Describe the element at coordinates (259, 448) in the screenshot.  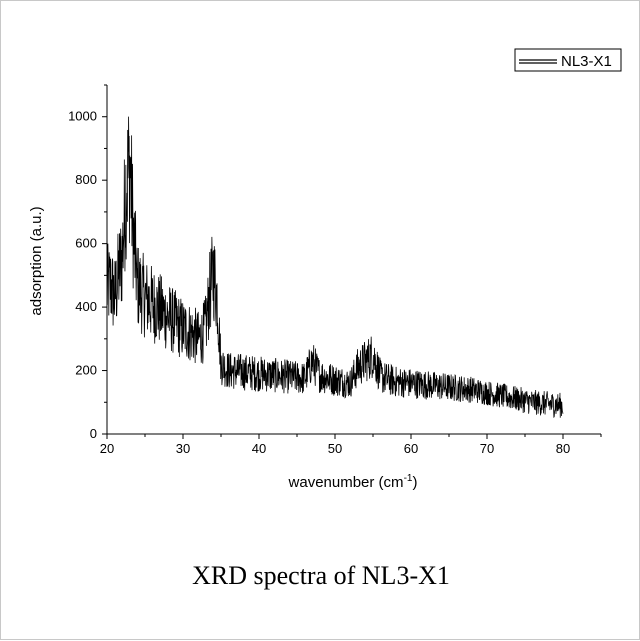
I see `x-tick-label: 40` at that location.